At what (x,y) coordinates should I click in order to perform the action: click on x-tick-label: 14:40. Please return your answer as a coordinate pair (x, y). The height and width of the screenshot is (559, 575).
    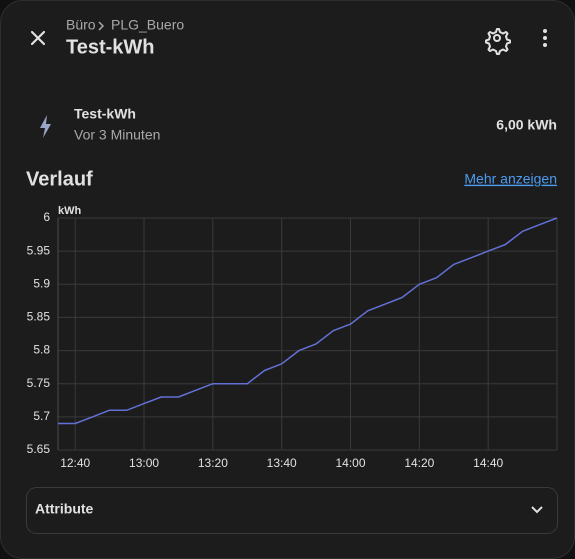
    Looking at the image, I should click on (488, 463).